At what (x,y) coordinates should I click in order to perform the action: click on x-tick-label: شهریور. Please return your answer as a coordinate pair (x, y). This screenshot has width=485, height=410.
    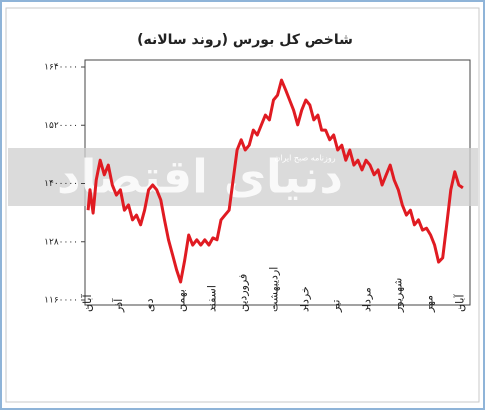
    Looking at the image, I should click on (398, 295).